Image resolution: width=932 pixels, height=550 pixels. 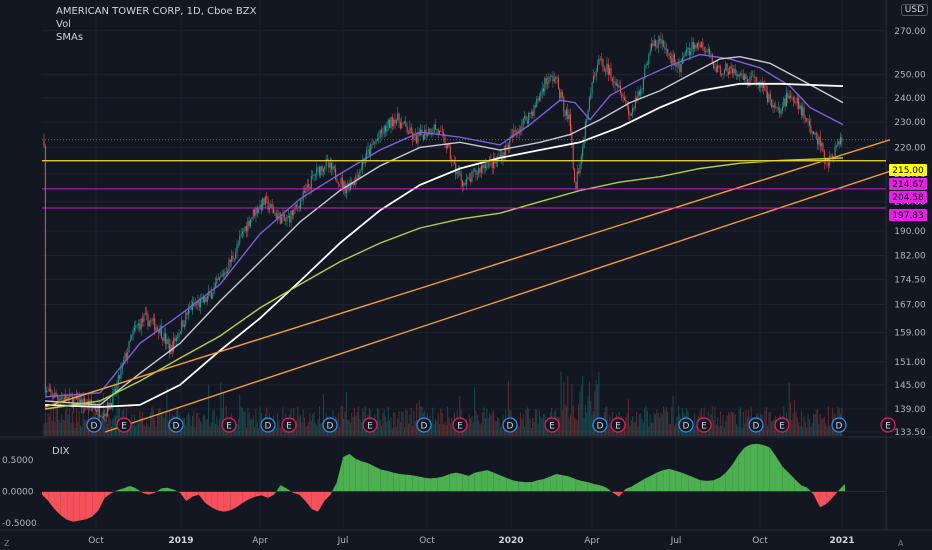 What do you see at coordinates (156, 11) in the screenshot?
I see `symbol-title: AMERICAN TOWER CORP, 1D, Cboe BZX` at bounding box center [156, 11].